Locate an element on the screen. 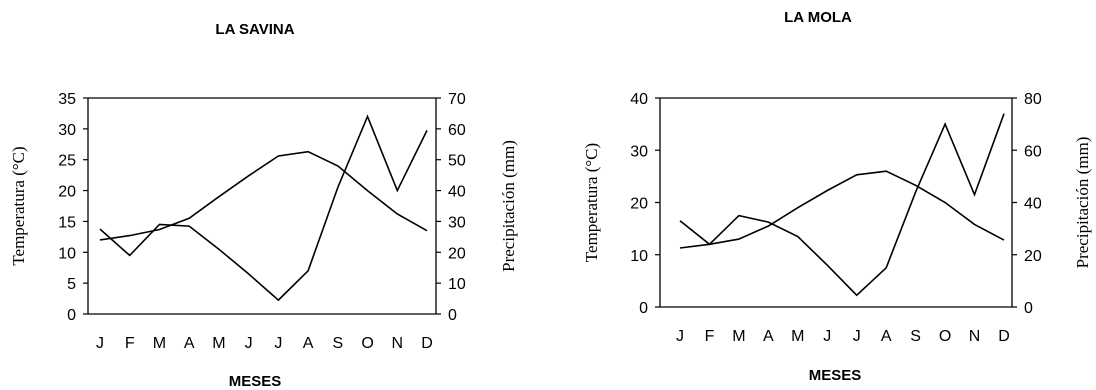  chart-title: LA MOLA is located at coordinates (818, 17).